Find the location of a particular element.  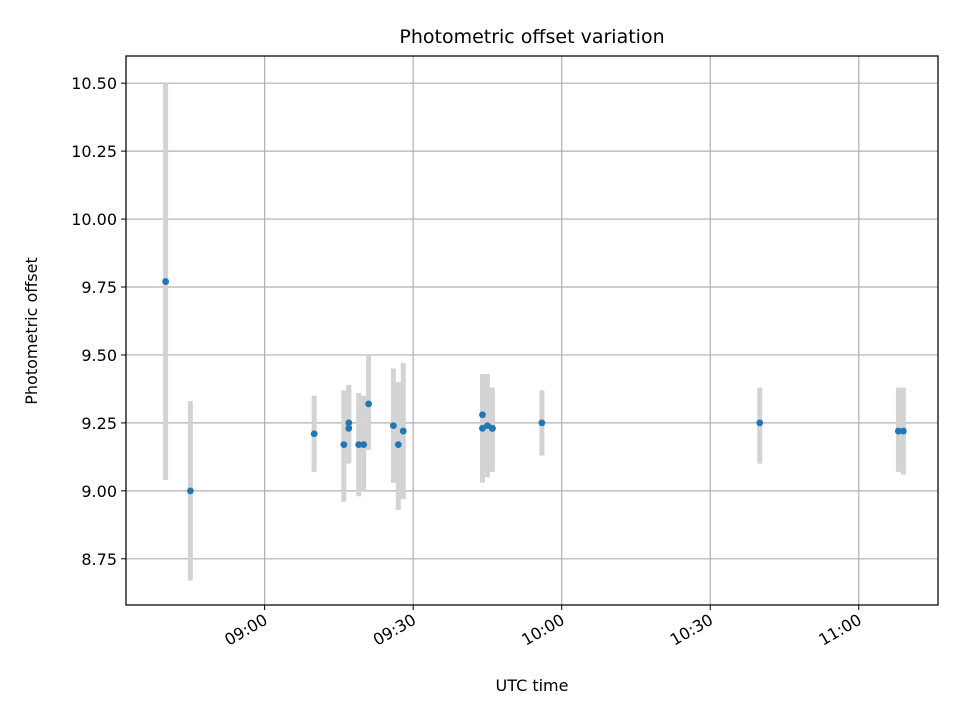

y-tick-label: 9.25 is located at coordinates (99, 423).